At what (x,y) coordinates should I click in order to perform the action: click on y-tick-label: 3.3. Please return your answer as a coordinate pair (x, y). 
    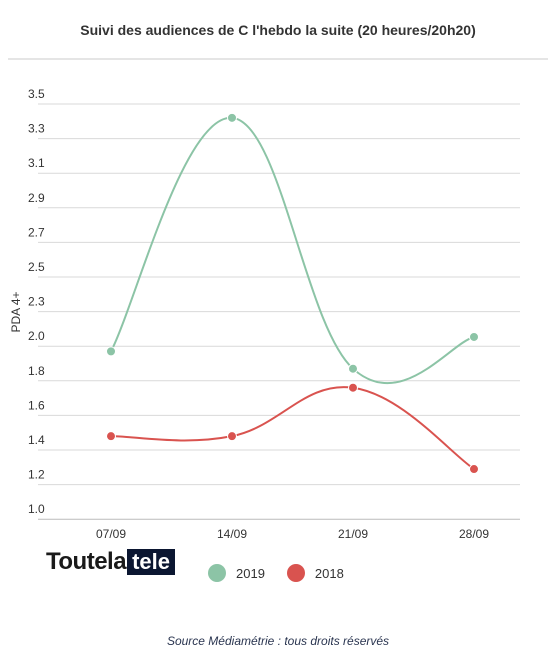
    Looking at the image, I should click on (36, 129).